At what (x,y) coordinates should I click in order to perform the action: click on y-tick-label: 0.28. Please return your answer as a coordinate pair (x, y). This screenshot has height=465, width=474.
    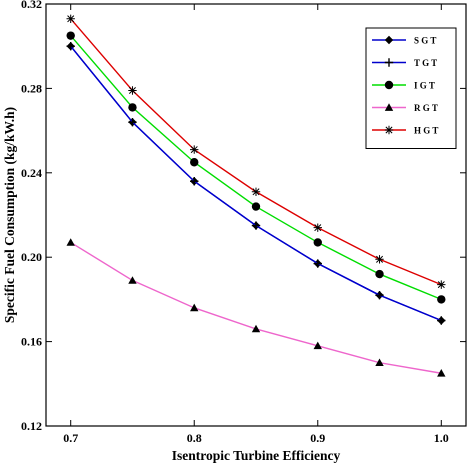
    Looking at the image, I should click on (31, 88).